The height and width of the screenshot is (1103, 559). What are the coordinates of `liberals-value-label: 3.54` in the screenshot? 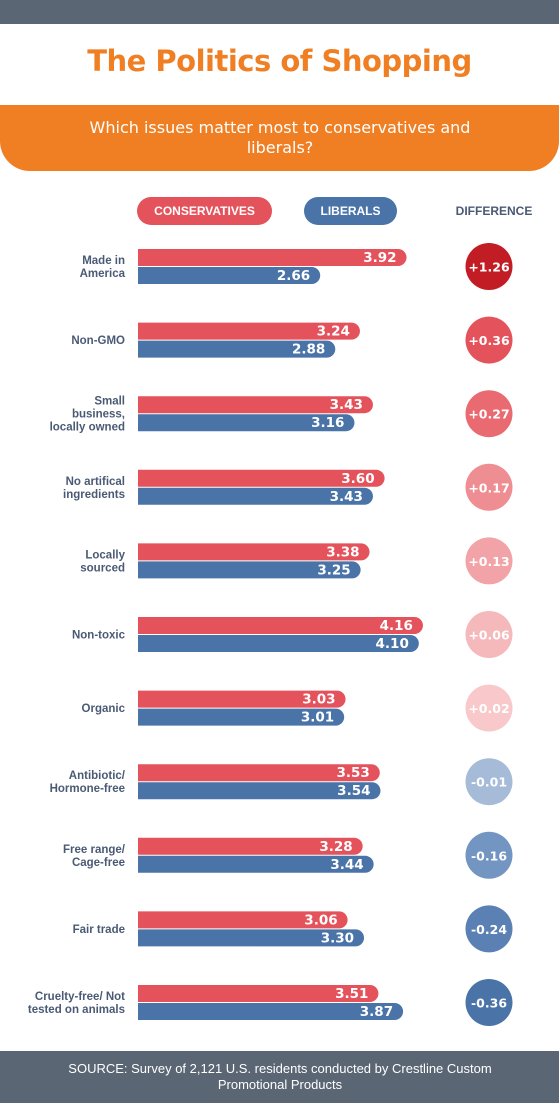 It's located at (353, 791).